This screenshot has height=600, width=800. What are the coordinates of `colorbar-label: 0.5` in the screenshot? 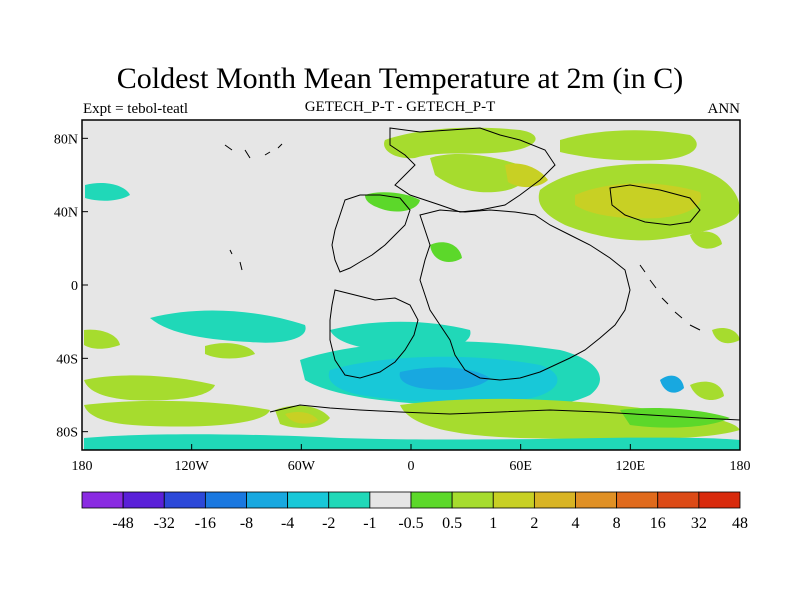 It's located at (452, 523).